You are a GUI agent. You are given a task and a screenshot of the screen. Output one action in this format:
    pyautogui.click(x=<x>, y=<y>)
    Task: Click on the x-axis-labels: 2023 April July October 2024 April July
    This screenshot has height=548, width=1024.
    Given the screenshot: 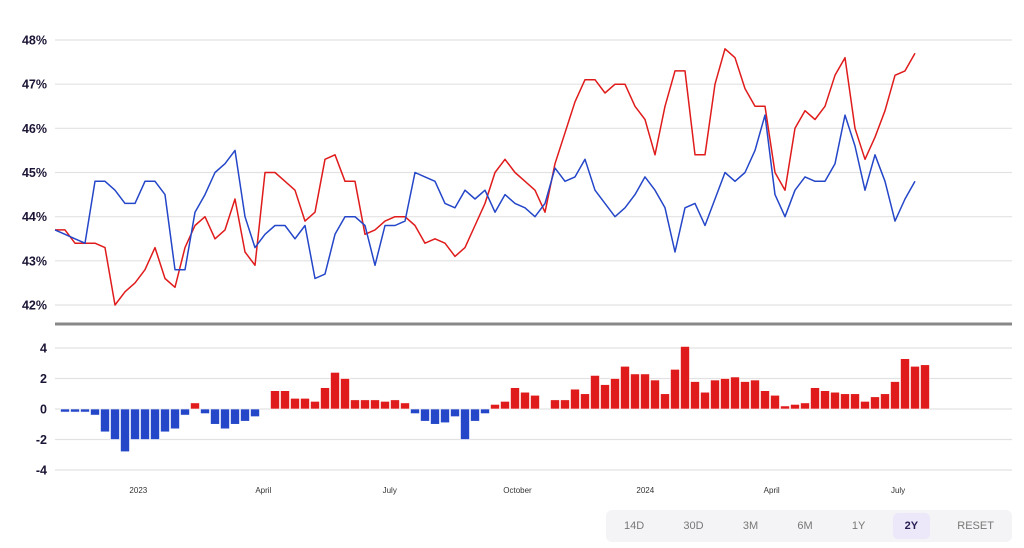 What is the action you would take?
    pyautogui.click(x=517, y=490)
    